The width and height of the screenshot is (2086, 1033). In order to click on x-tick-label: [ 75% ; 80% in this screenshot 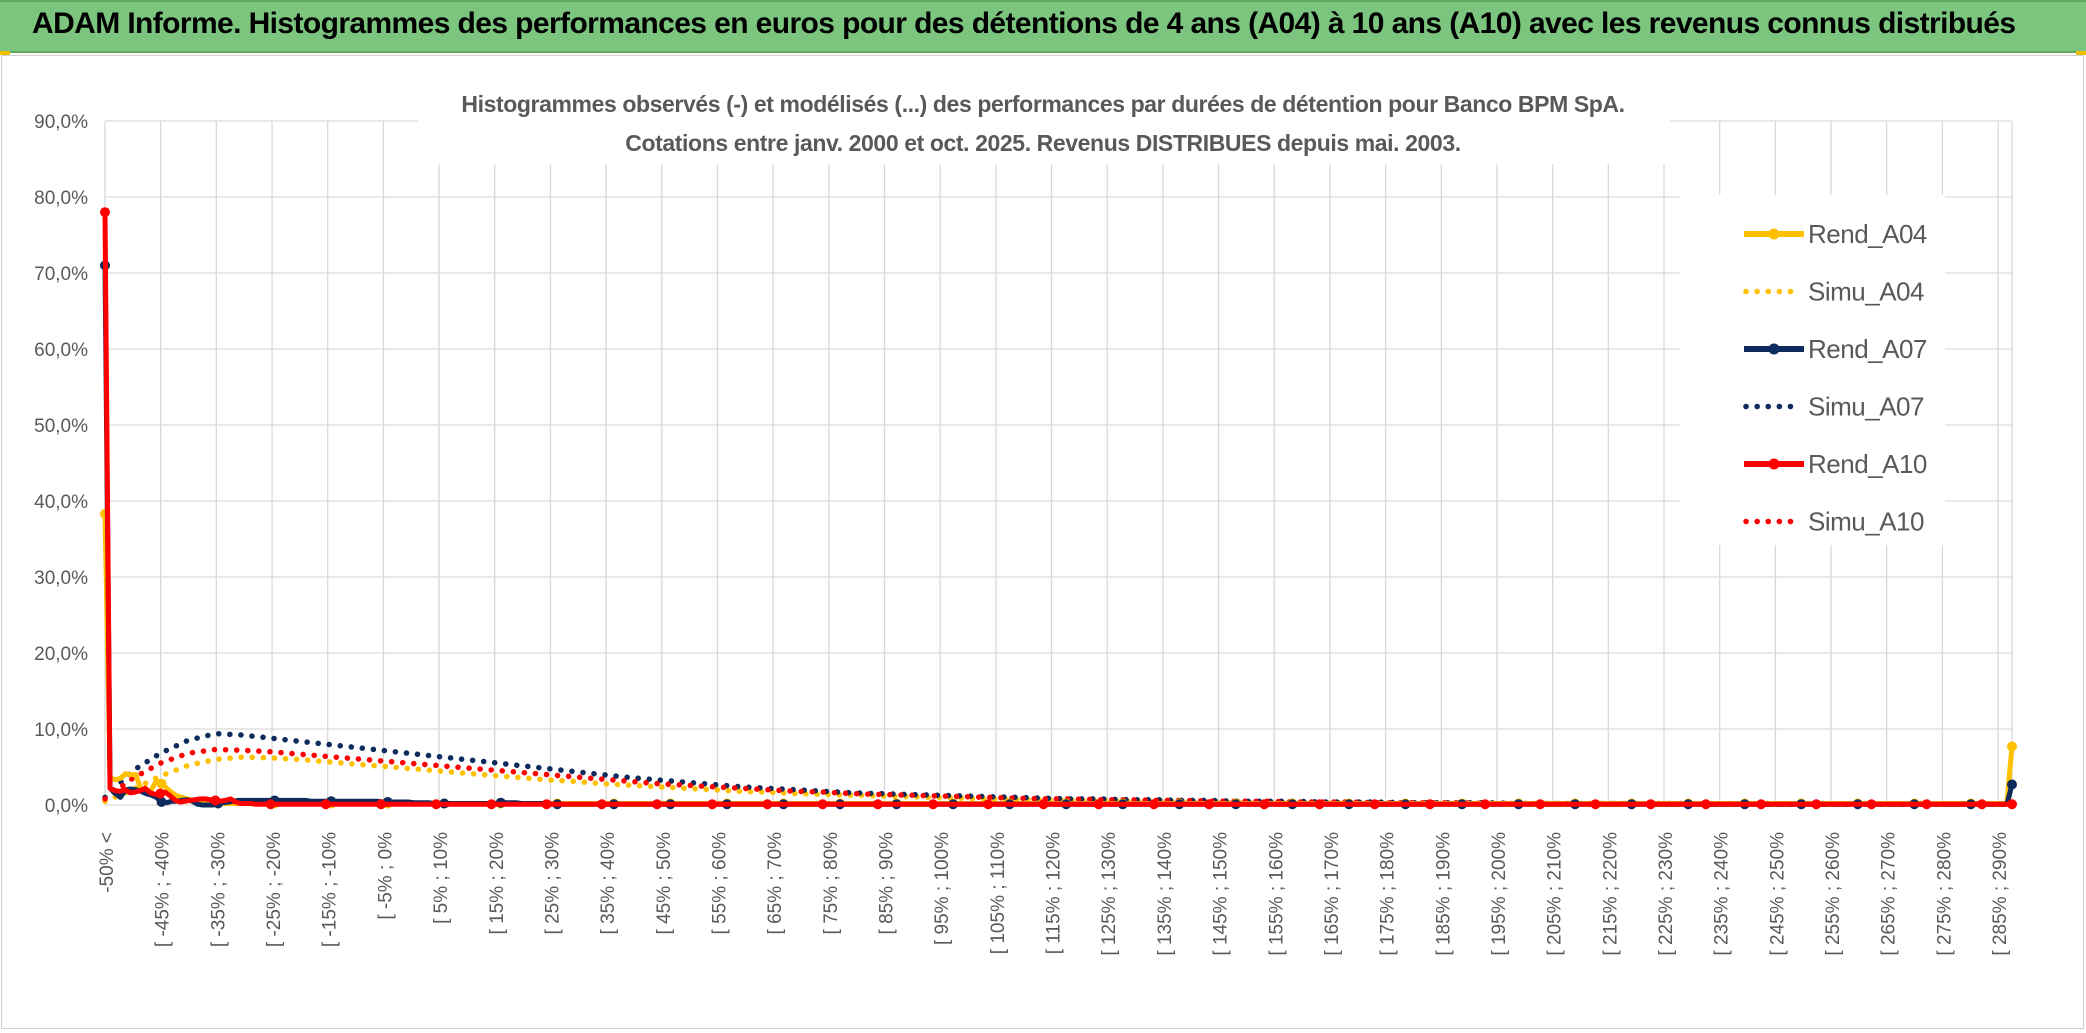, I will do `click(831, 883)`.